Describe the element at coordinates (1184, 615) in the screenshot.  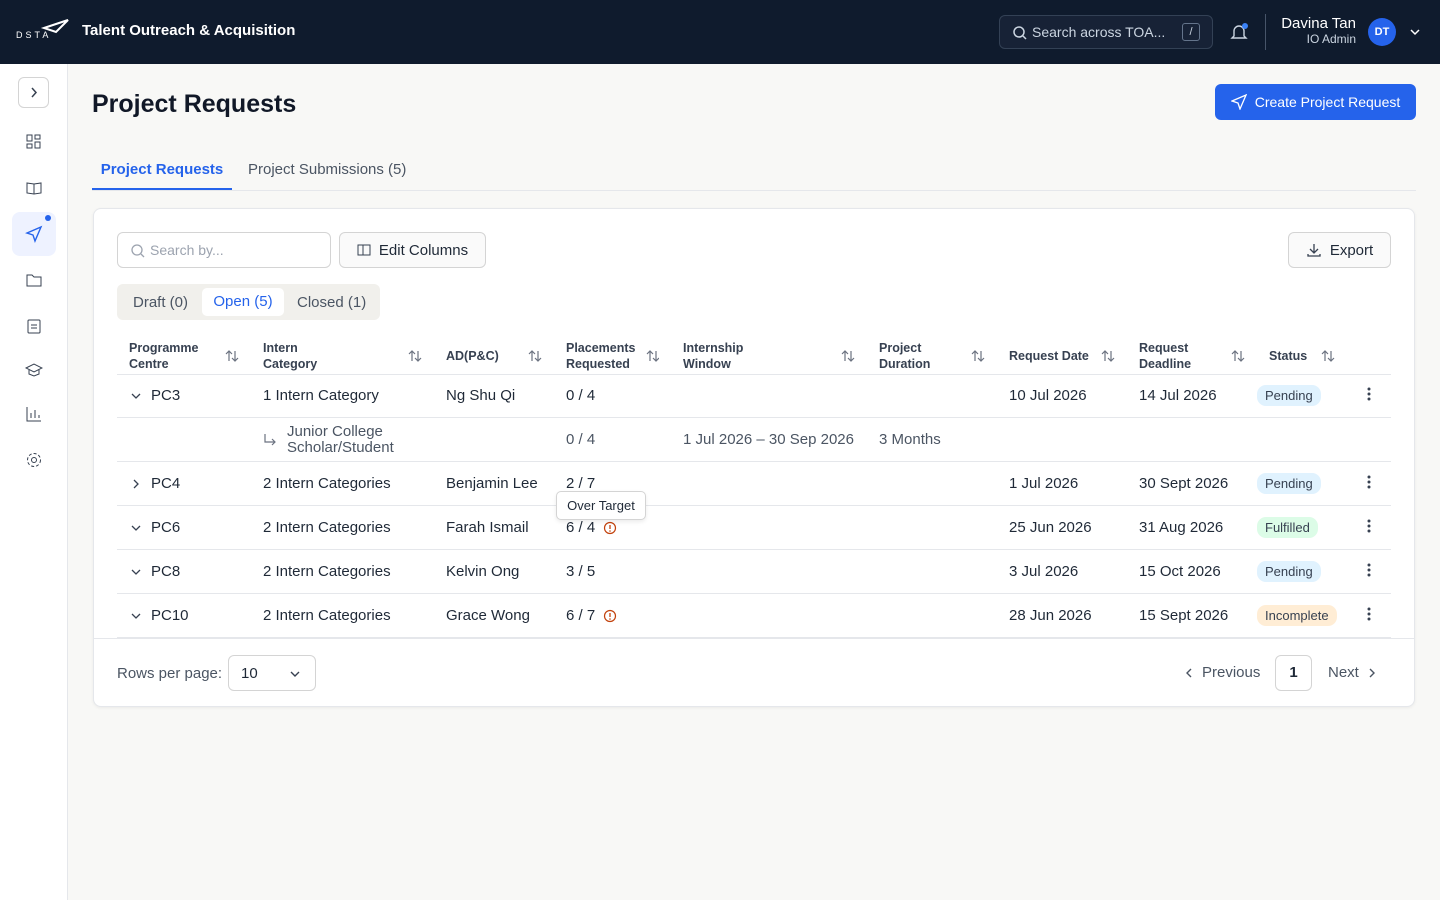
I see `cell-text: 15 Sept 2026` at that location.